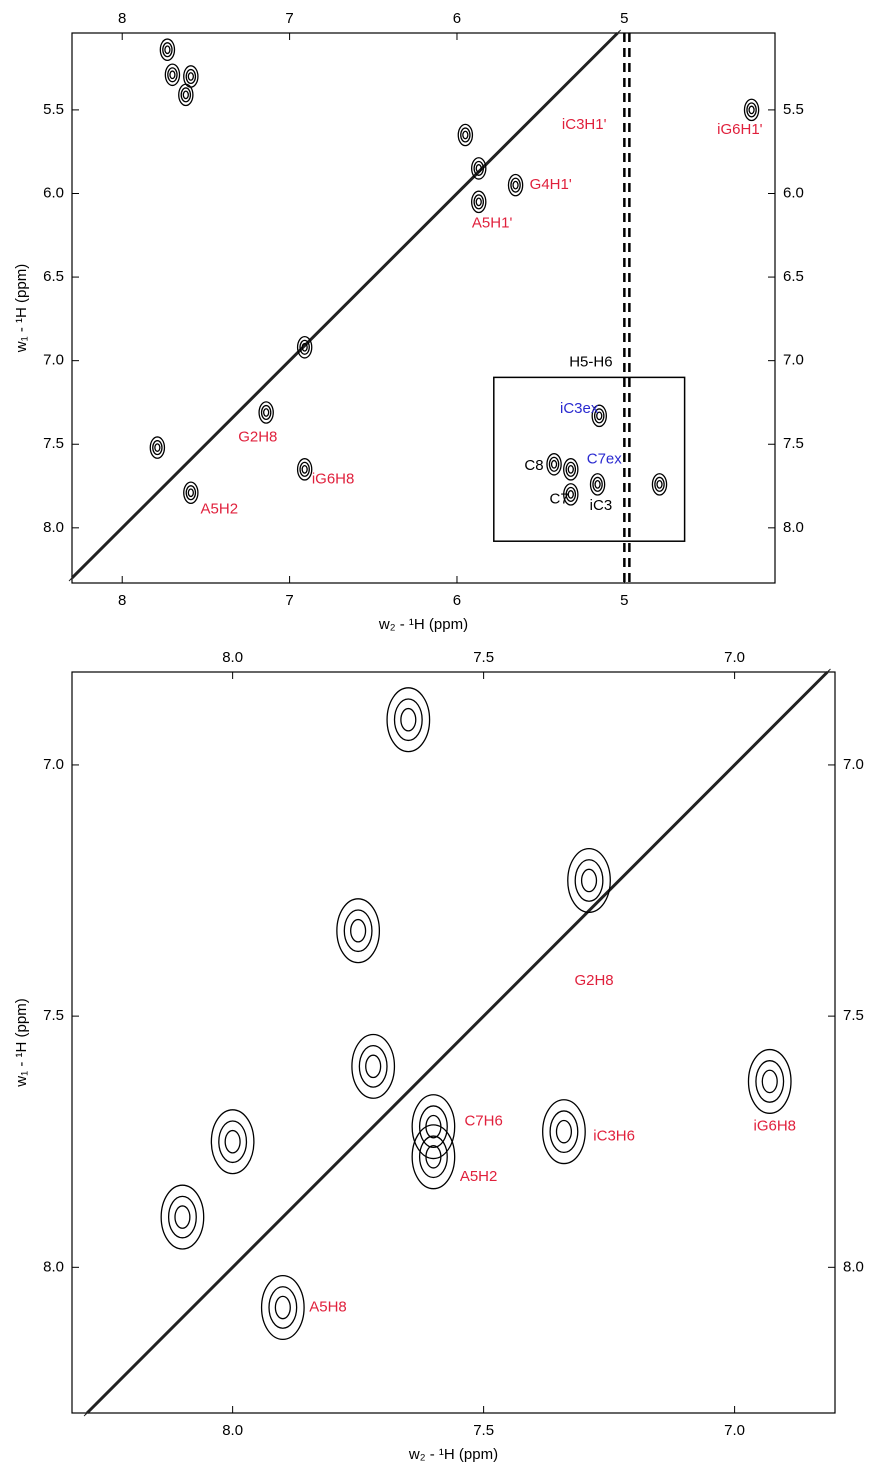  I want to click on y-tick-label: 5.5, so click(793, 109).